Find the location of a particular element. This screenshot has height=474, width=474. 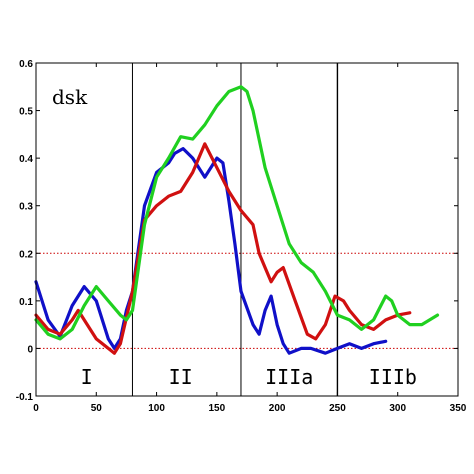

x-tick-label: 200 is located at coordinates (277, 408).